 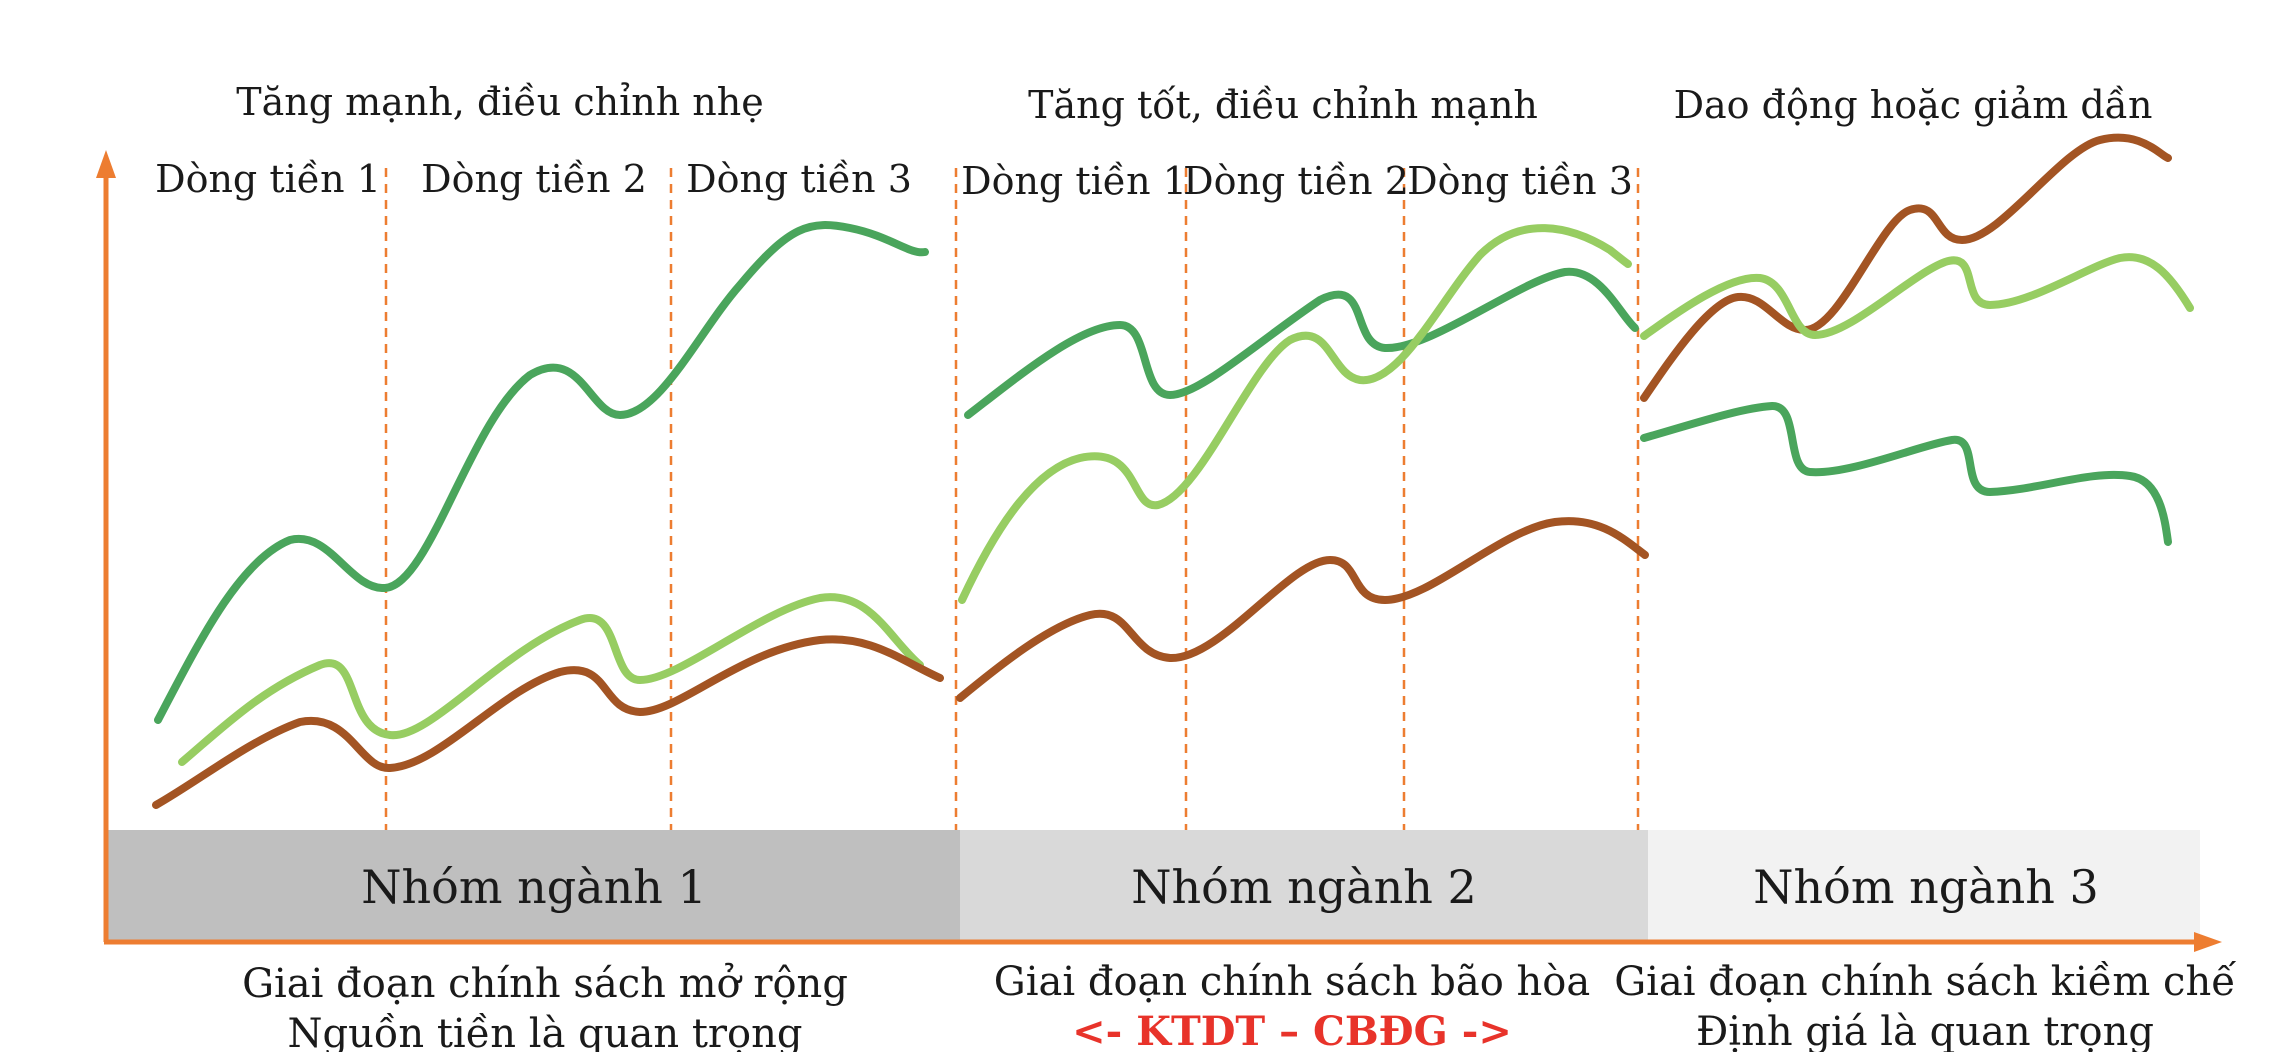 I want to click on group-1-label: Nhóm ngành 1, so click(x=533, y=887).